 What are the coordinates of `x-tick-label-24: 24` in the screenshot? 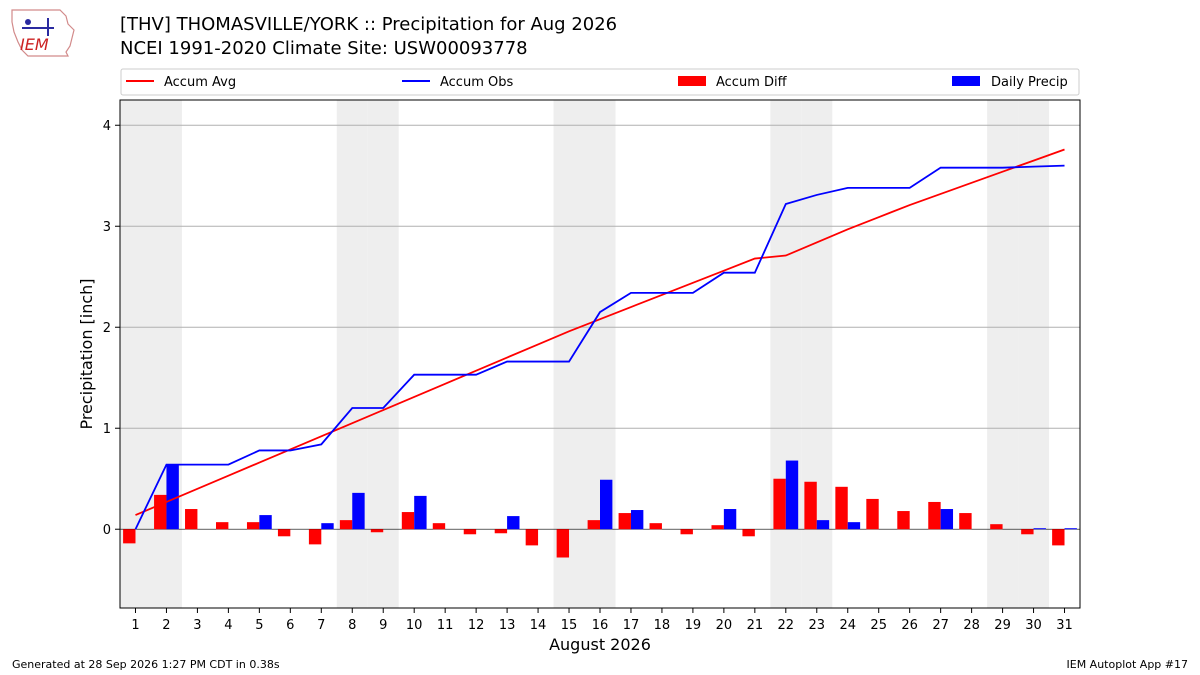 It's located at (847, 625).